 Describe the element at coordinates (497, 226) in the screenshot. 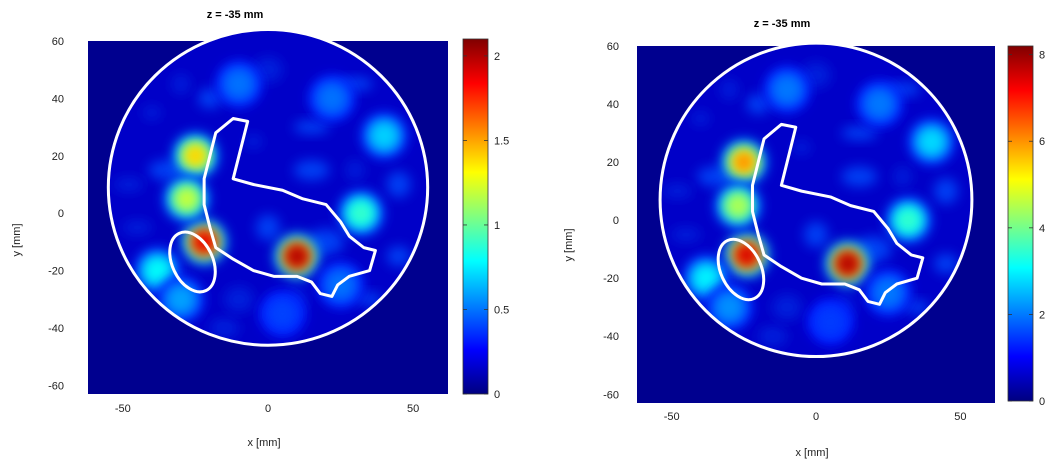

I see `colorbar-tick-label: 1` at that location.